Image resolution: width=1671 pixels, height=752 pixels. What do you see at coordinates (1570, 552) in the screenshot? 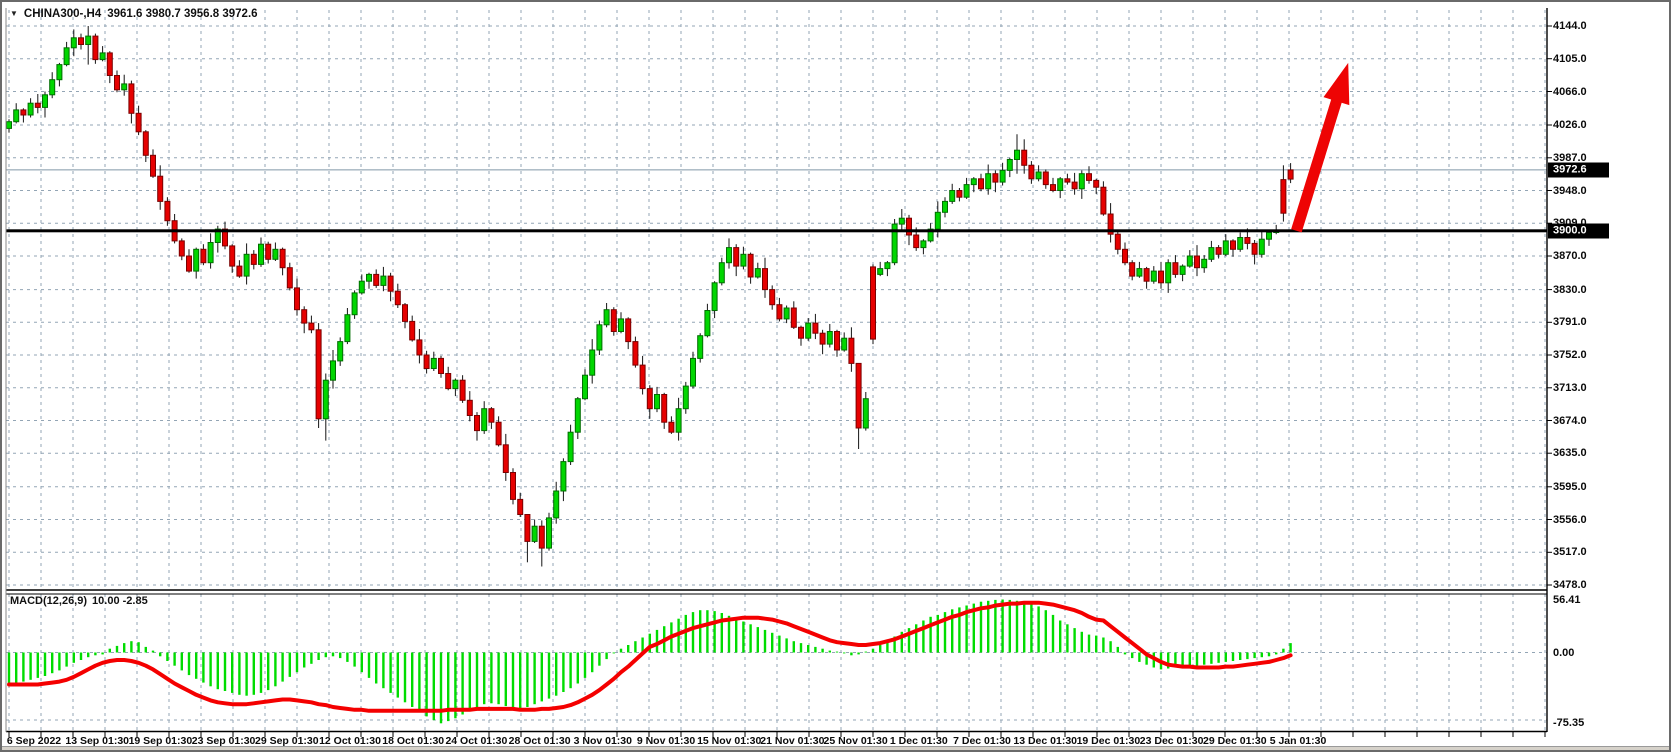
I see `price-axis-label: 3517.0` at bounding box center [1570, 552].